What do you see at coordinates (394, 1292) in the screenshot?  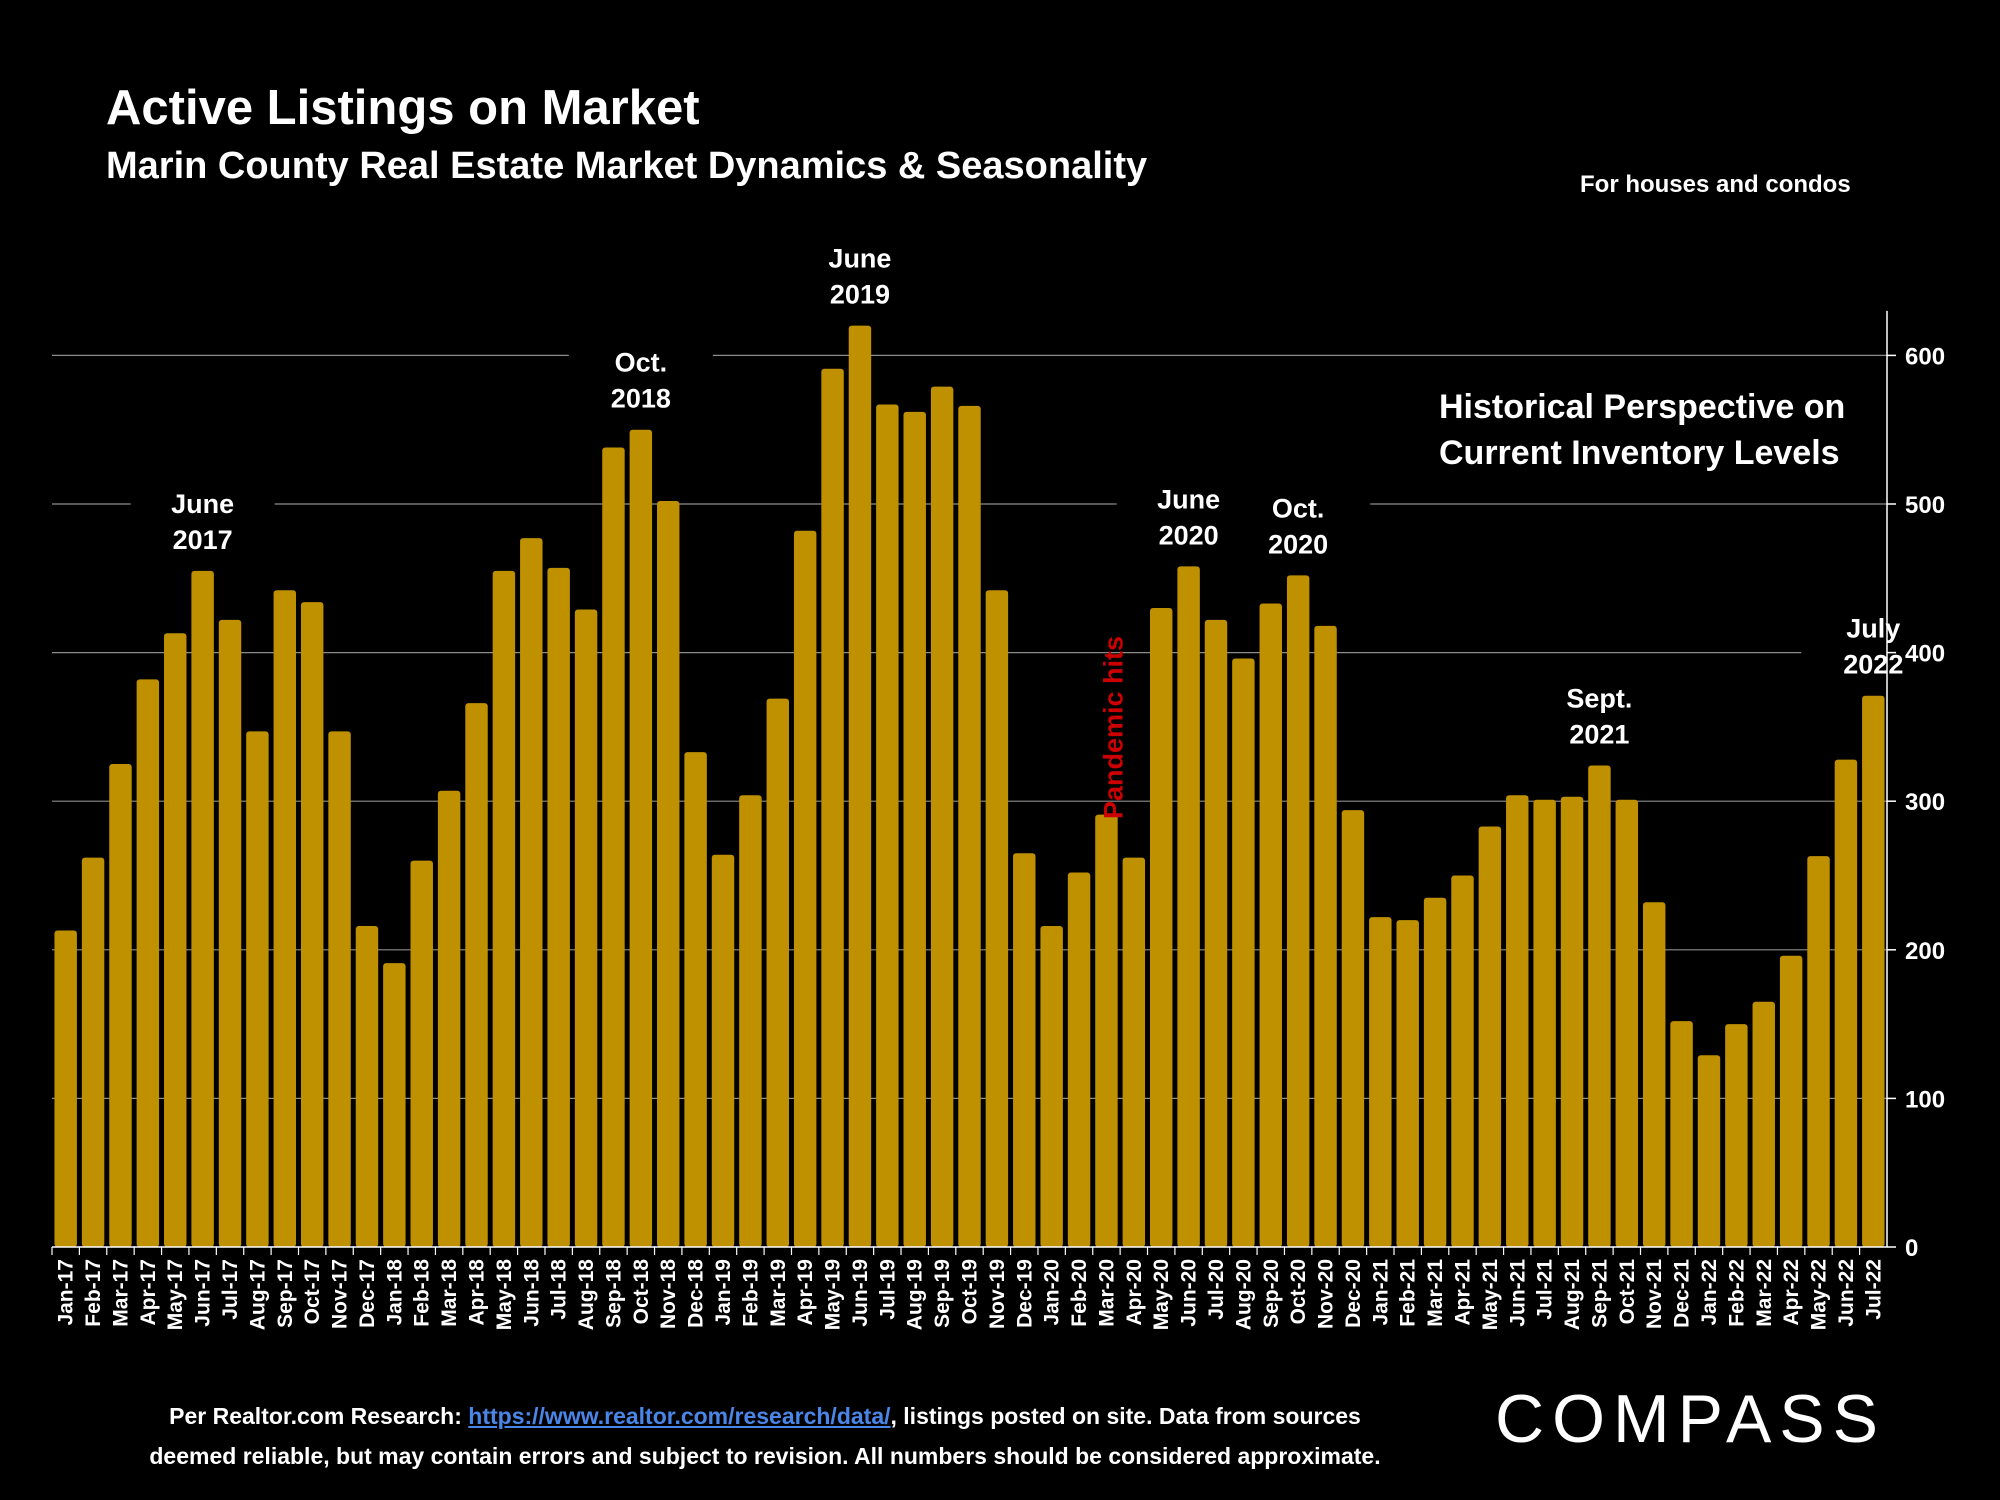 I see `x-tick-label: Jan-18` at bounding box center [394, 1292].